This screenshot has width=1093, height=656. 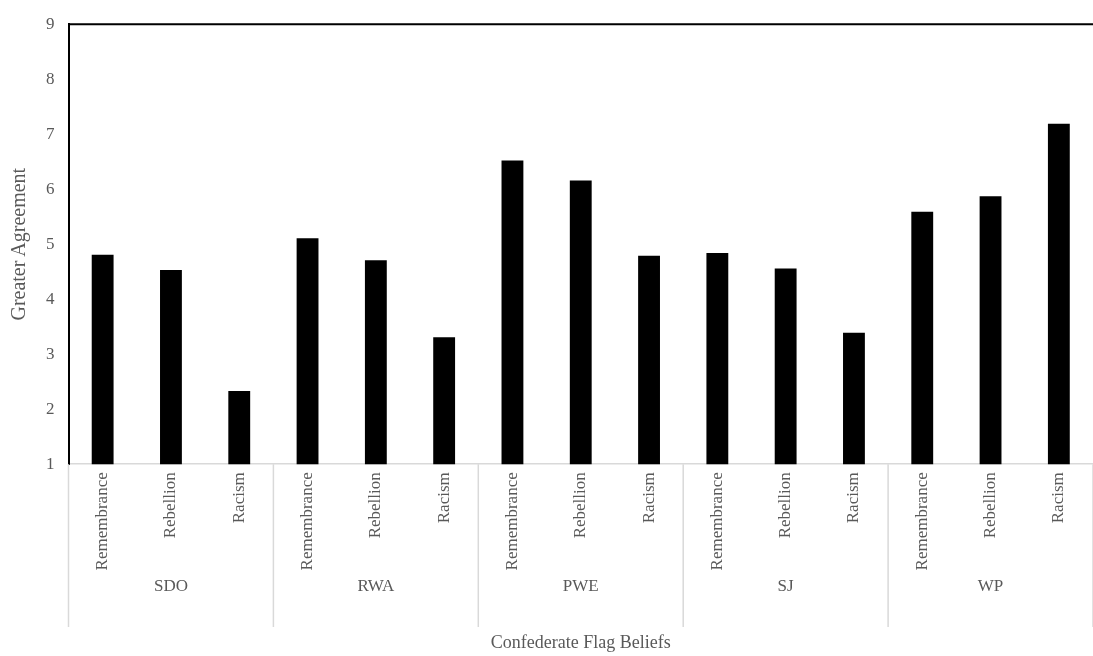 What do you see at coordinates (50, 188) in the screenshot?
I see `y-tick-label: 6` at bounding box center [50, 188].